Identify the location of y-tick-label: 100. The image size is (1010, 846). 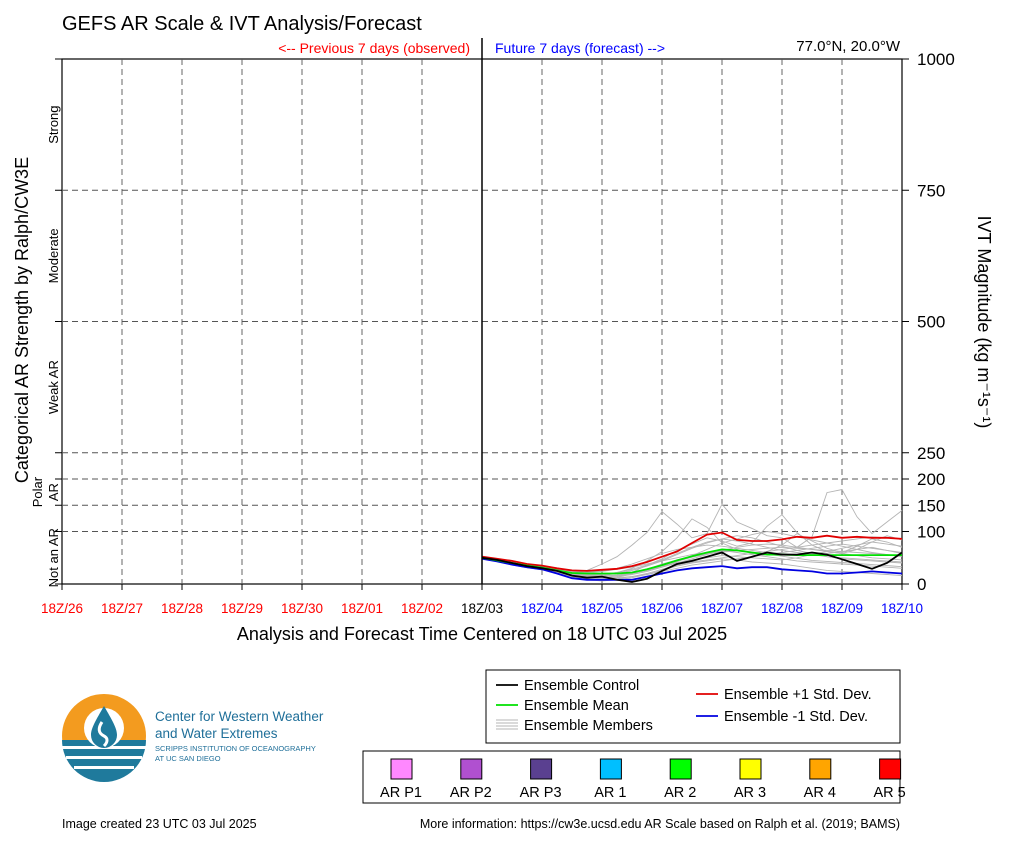
(931, 532).